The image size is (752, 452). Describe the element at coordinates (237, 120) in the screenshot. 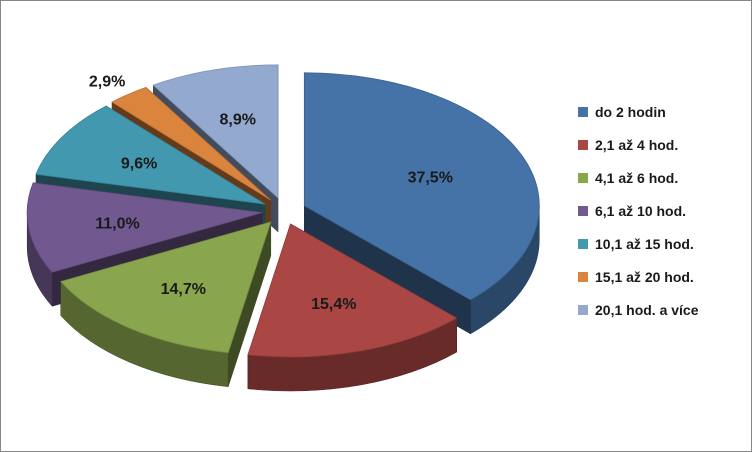

I see `data-label-6: 8,9%` at that location.